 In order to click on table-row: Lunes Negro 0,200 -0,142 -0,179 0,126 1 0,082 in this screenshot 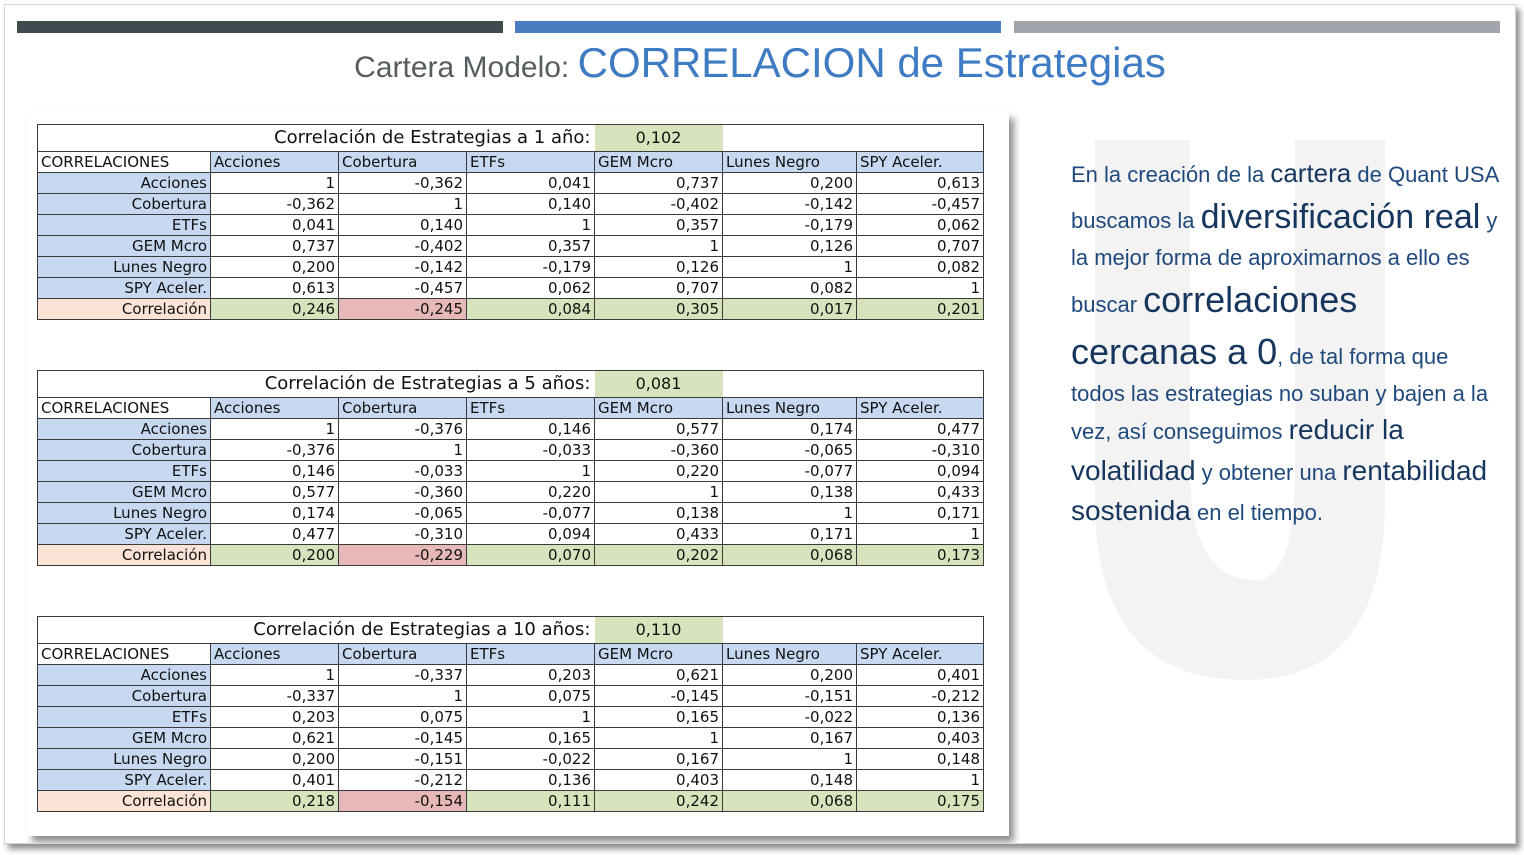, I will do `click(510, 267)`.